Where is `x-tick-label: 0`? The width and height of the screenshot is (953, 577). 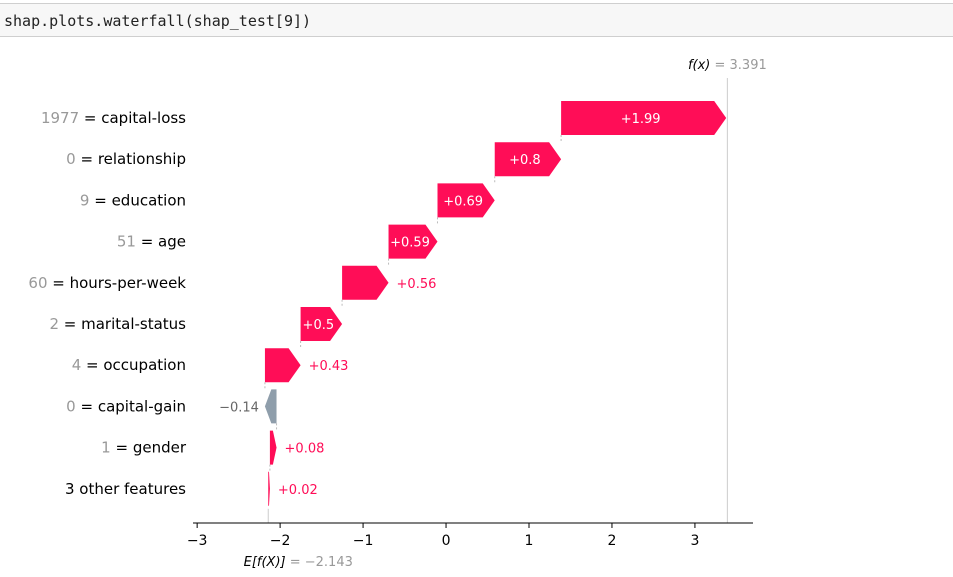 x-tick-label: 0 is located at coordinates (446, 541).